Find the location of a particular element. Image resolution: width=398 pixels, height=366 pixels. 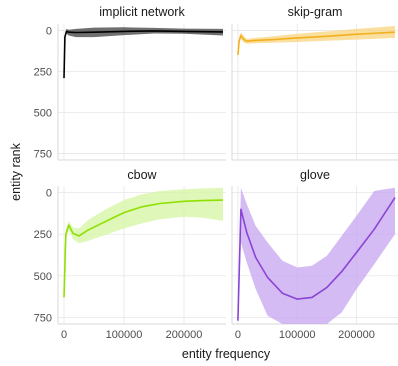

panel-title: cbow is located at coordinates (142, 175).